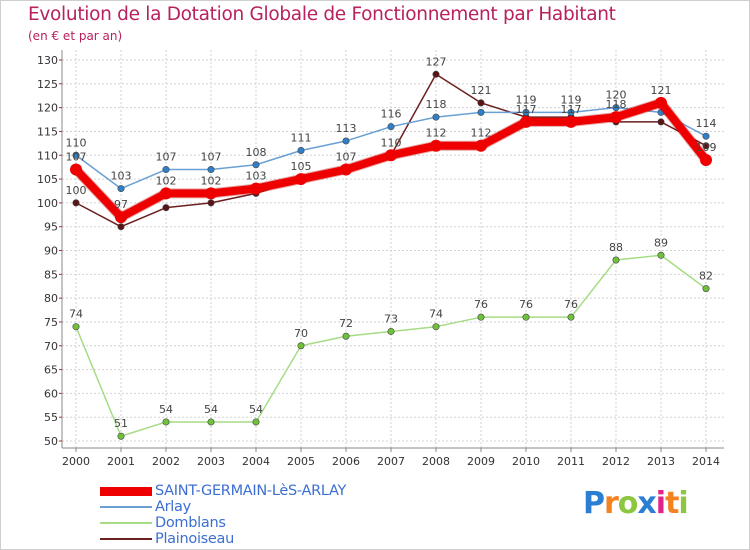 This screenshot has width=750, height=550. What do you see at coordinates (166, 461) in the screenshot?
I see `x-tick-label: 2002` at bounding box center [166, 461].